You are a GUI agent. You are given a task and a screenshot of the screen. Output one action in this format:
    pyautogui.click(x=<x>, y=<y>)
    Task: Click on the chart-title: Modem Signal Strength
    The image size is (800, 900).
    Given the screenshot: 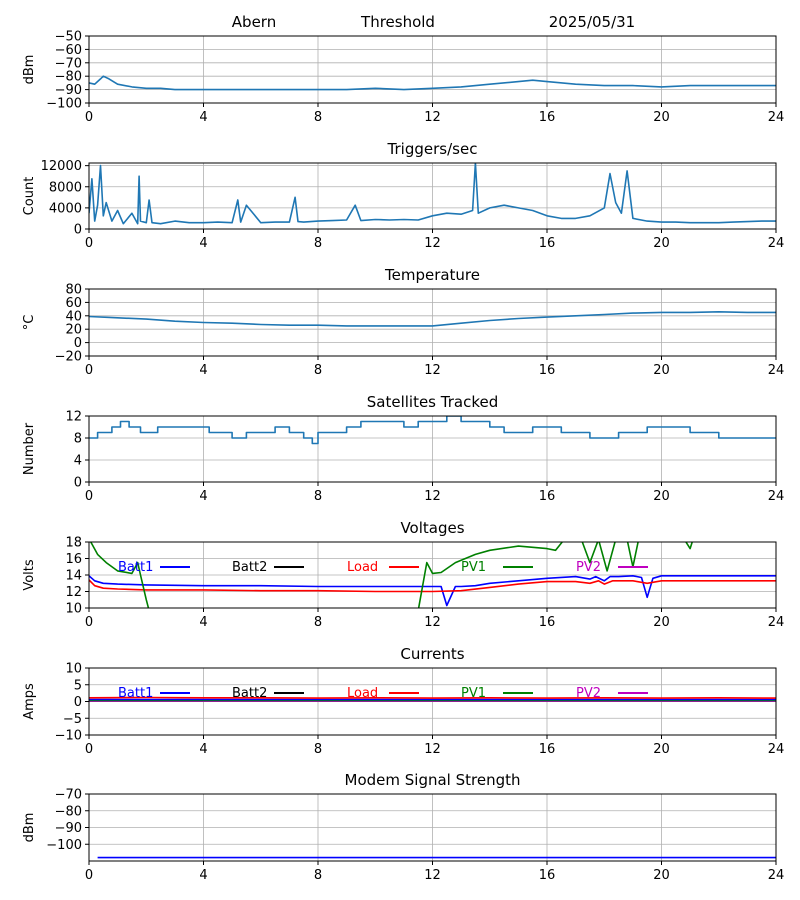 What is the action you would take?
    pyautogui.click(x=433, y=780)
    